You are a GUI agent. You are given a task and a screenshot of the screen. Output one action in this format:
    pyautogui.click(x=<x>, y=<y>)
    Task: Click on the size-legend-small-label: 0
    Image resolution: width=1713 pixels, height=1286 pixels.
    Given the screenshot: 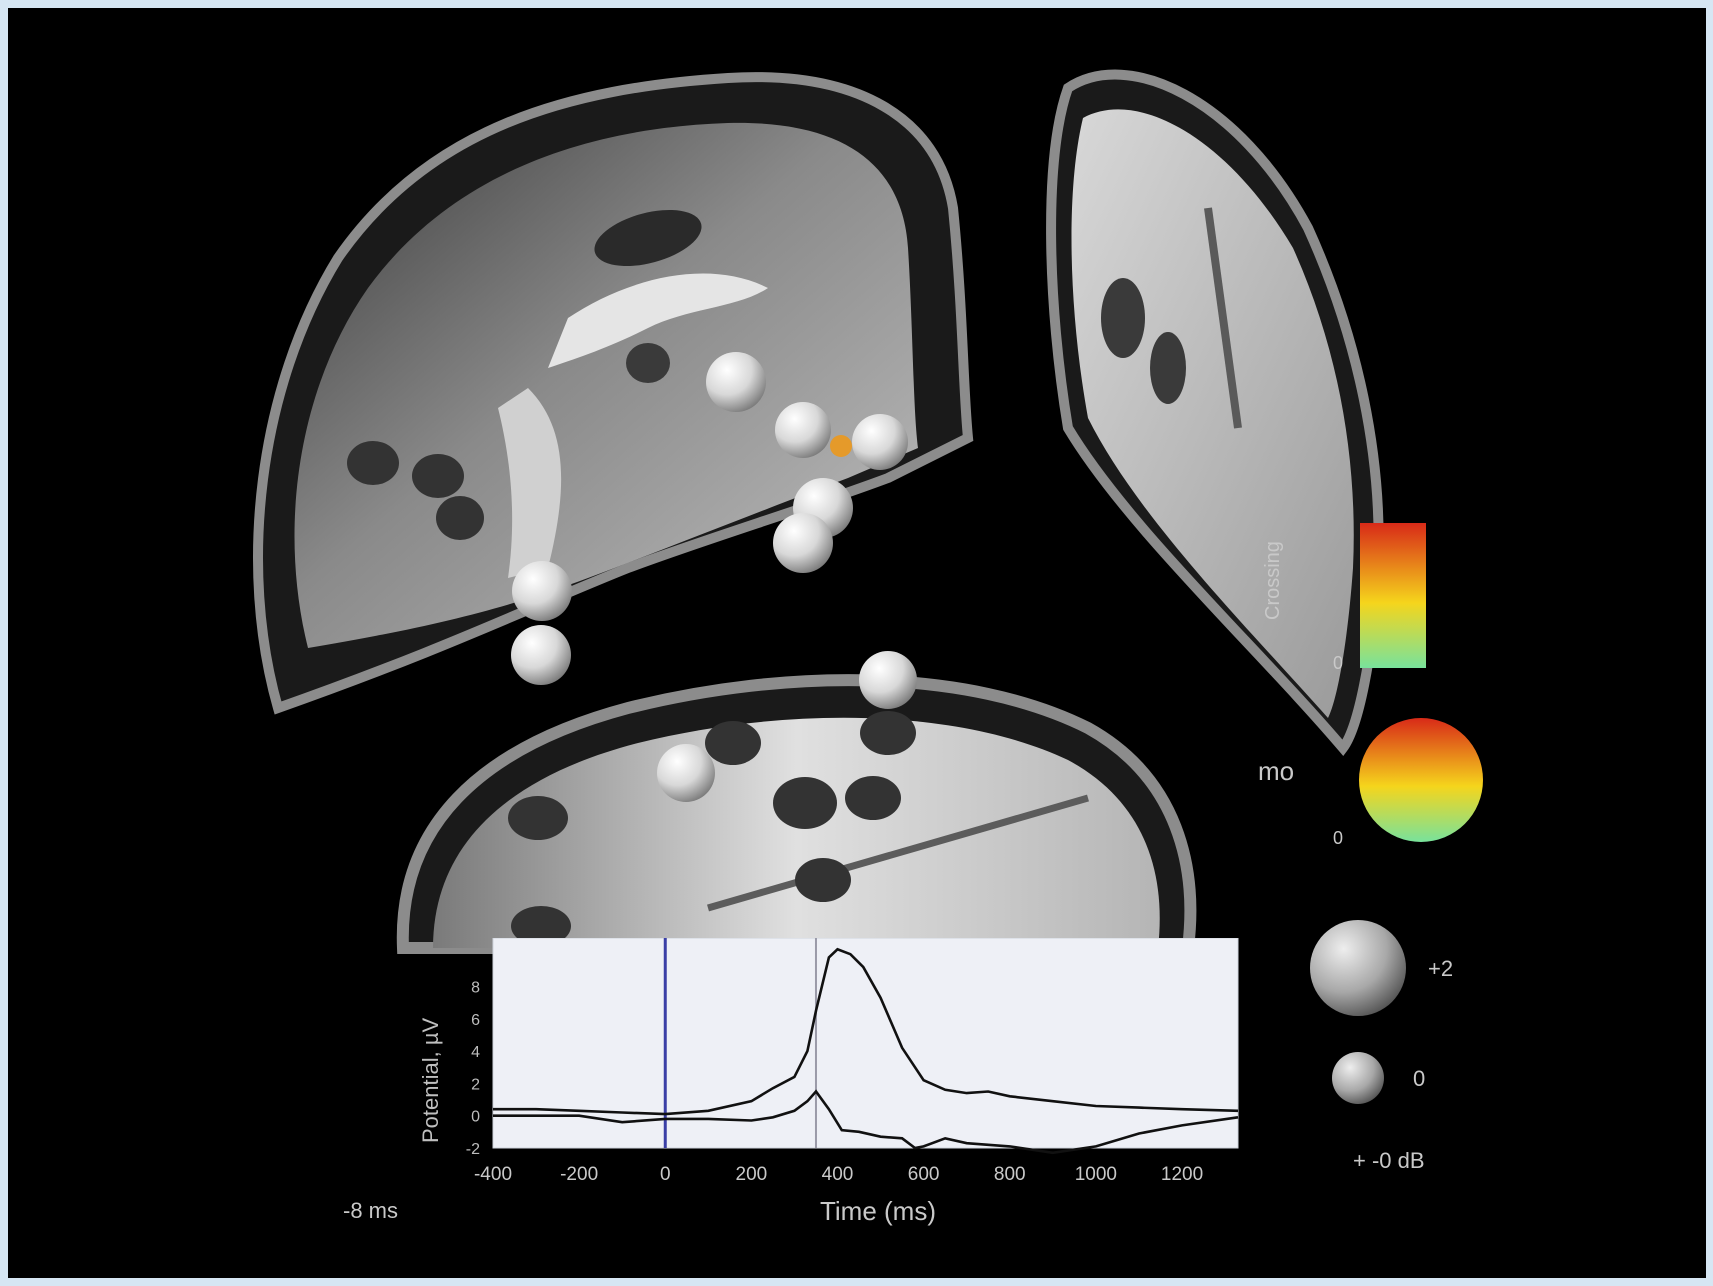 What is the action you would take?
    pyautogui.click(x=1419, y=1078)
    